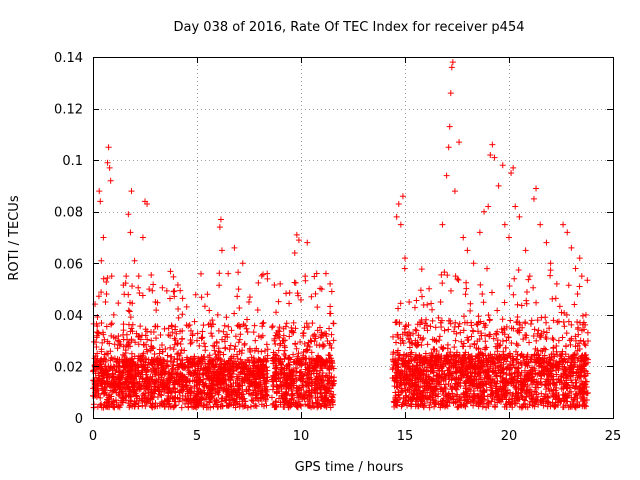 The width and height of the screenshot is (640, 480). I want to click on y-tick-label: 0, so click(79, 419).